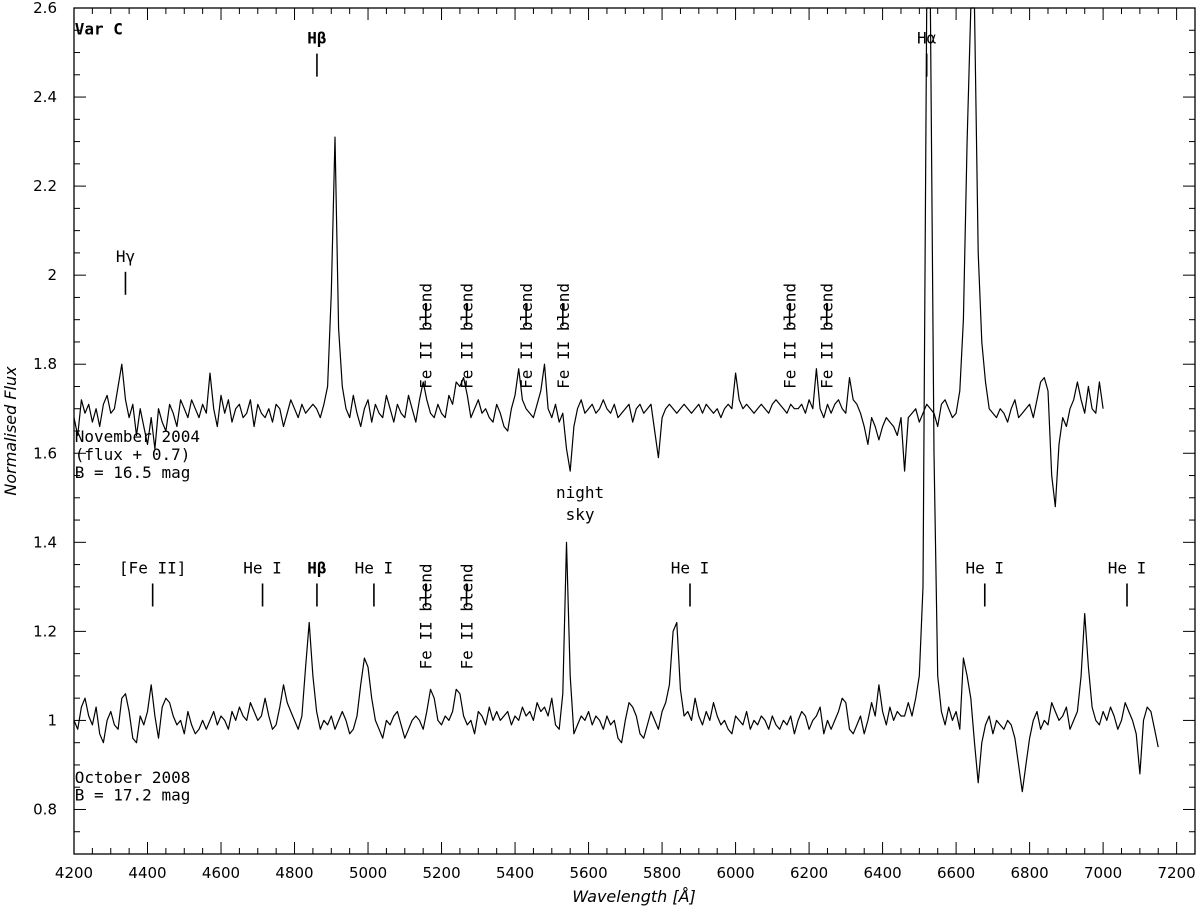 The width and height of the screenshot is (1200, 909). Describe the element at coordinates (1177, 873) in the screenshot. I see `x-tick-label: 7200` at that location.